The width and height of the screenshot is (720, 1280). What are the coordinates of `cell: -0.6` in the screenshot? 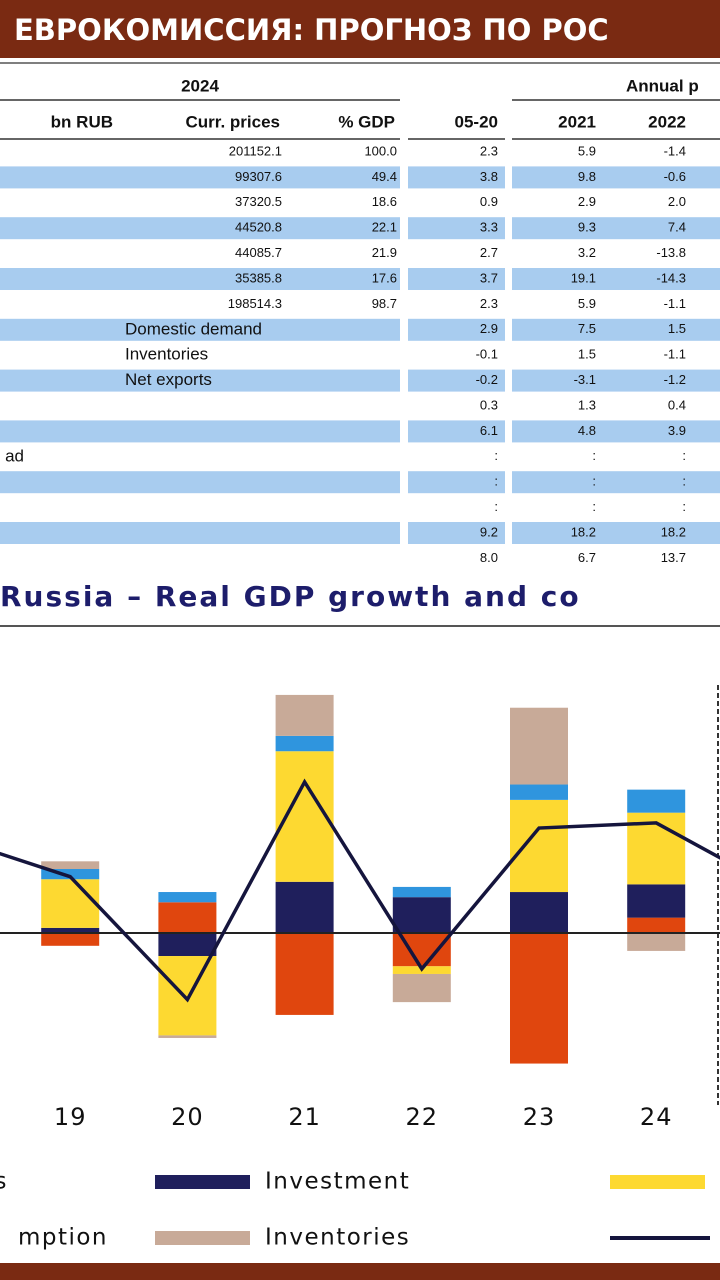 It's located at (675, 176).